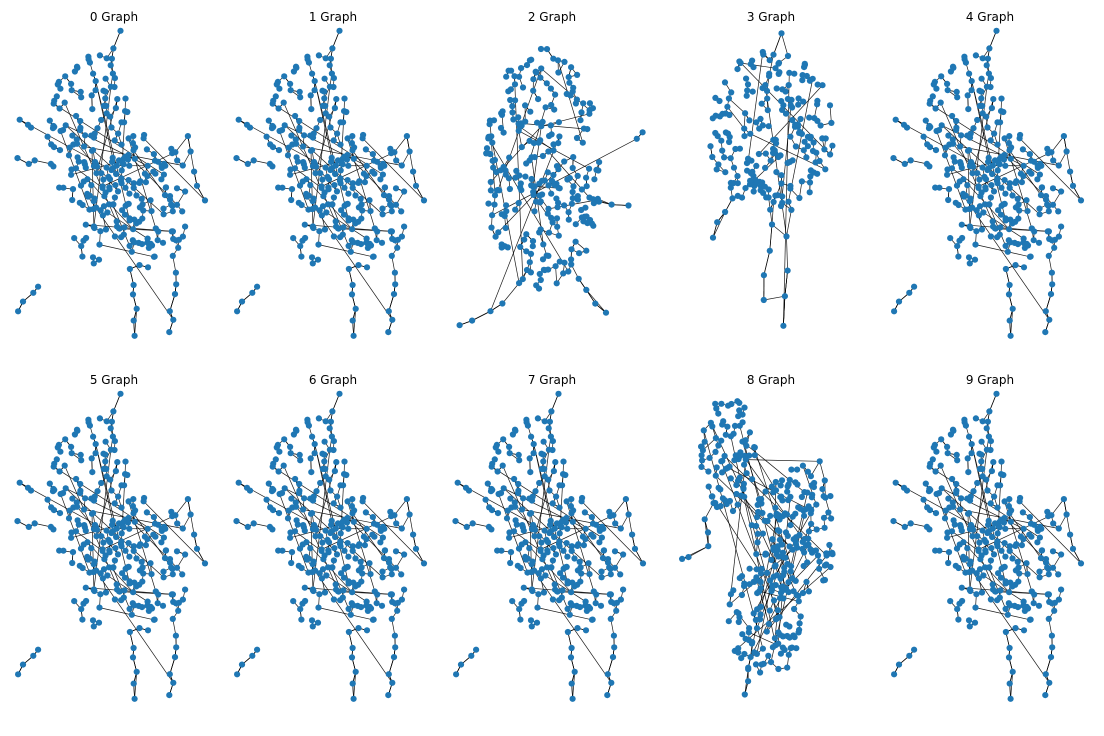 This screenshot has width=1104, height=736. I want to click on graph-panel: 1 Graph, so click(330, 174).